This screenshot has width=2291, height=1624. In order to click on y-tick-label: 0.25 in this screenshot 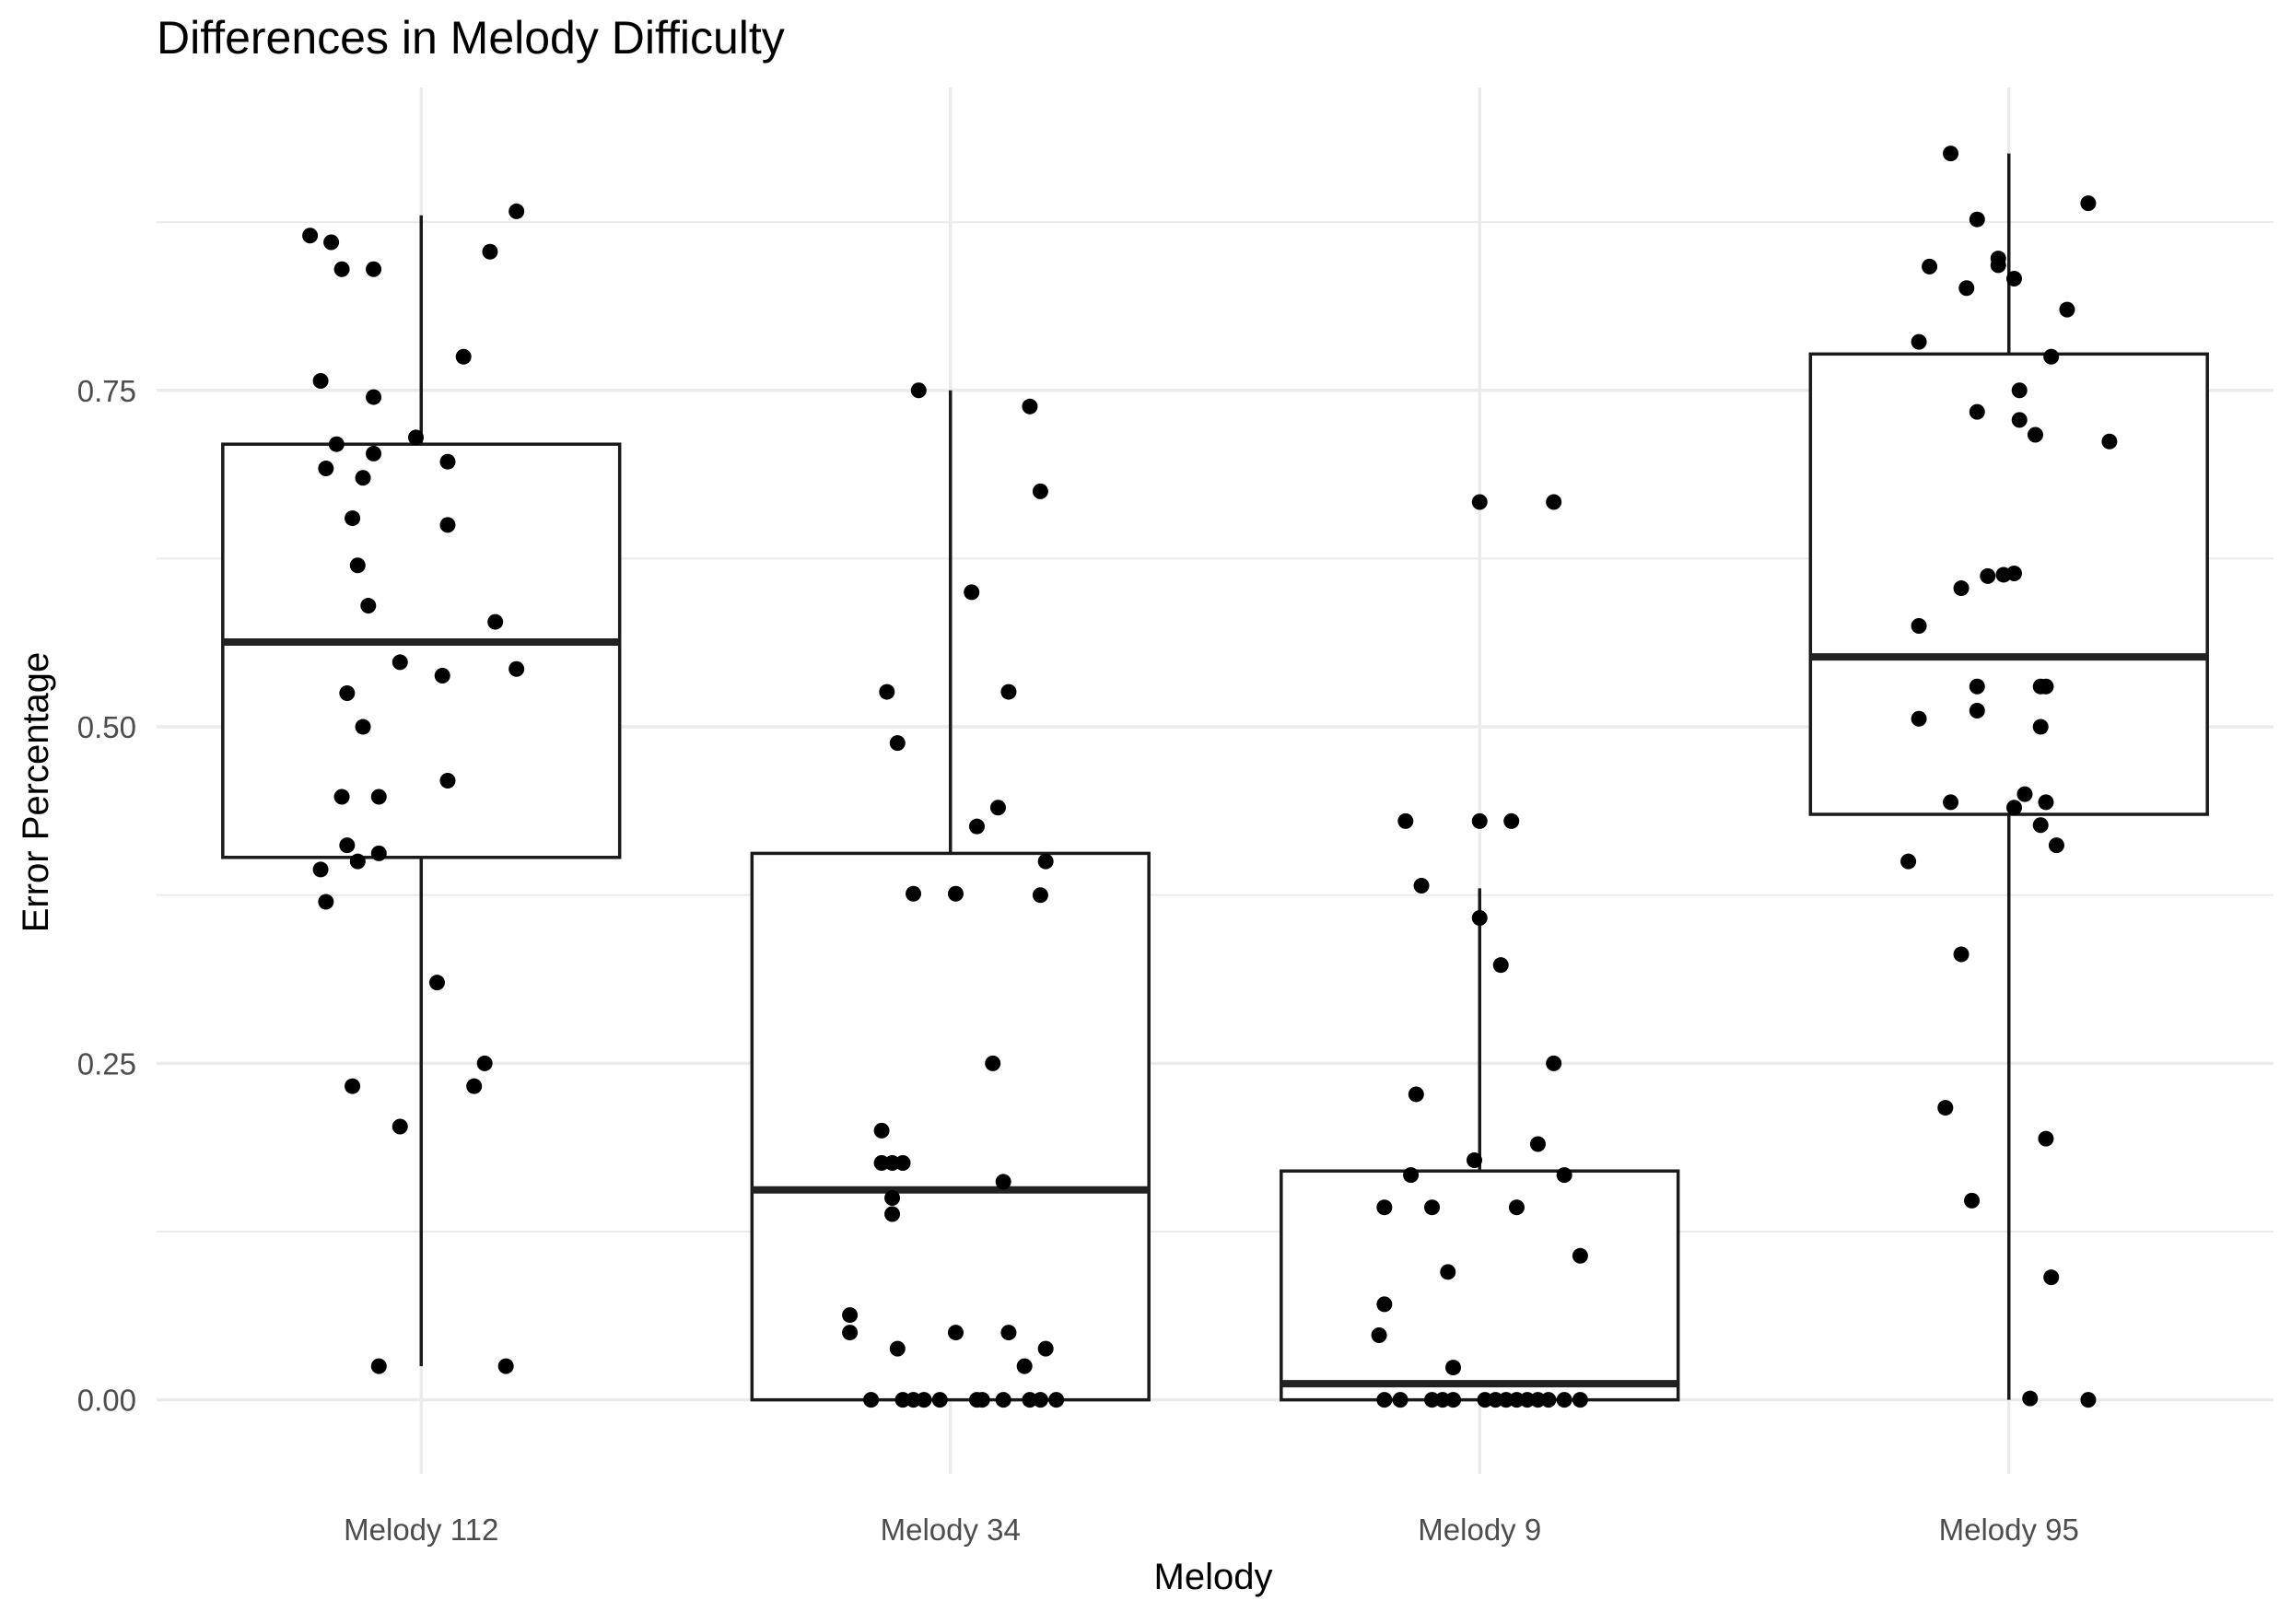, I will do `click(107, 1063)`.